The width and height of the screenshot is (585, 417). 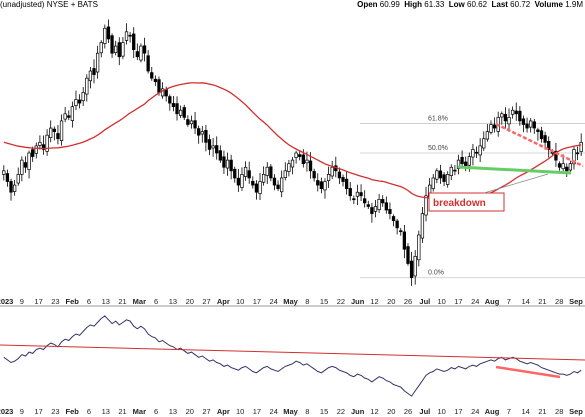 What do you see at coordinates (341, 301) in the screenshot?
I see `xticks1-tick-20: 22` at bounding box center [341, 301].